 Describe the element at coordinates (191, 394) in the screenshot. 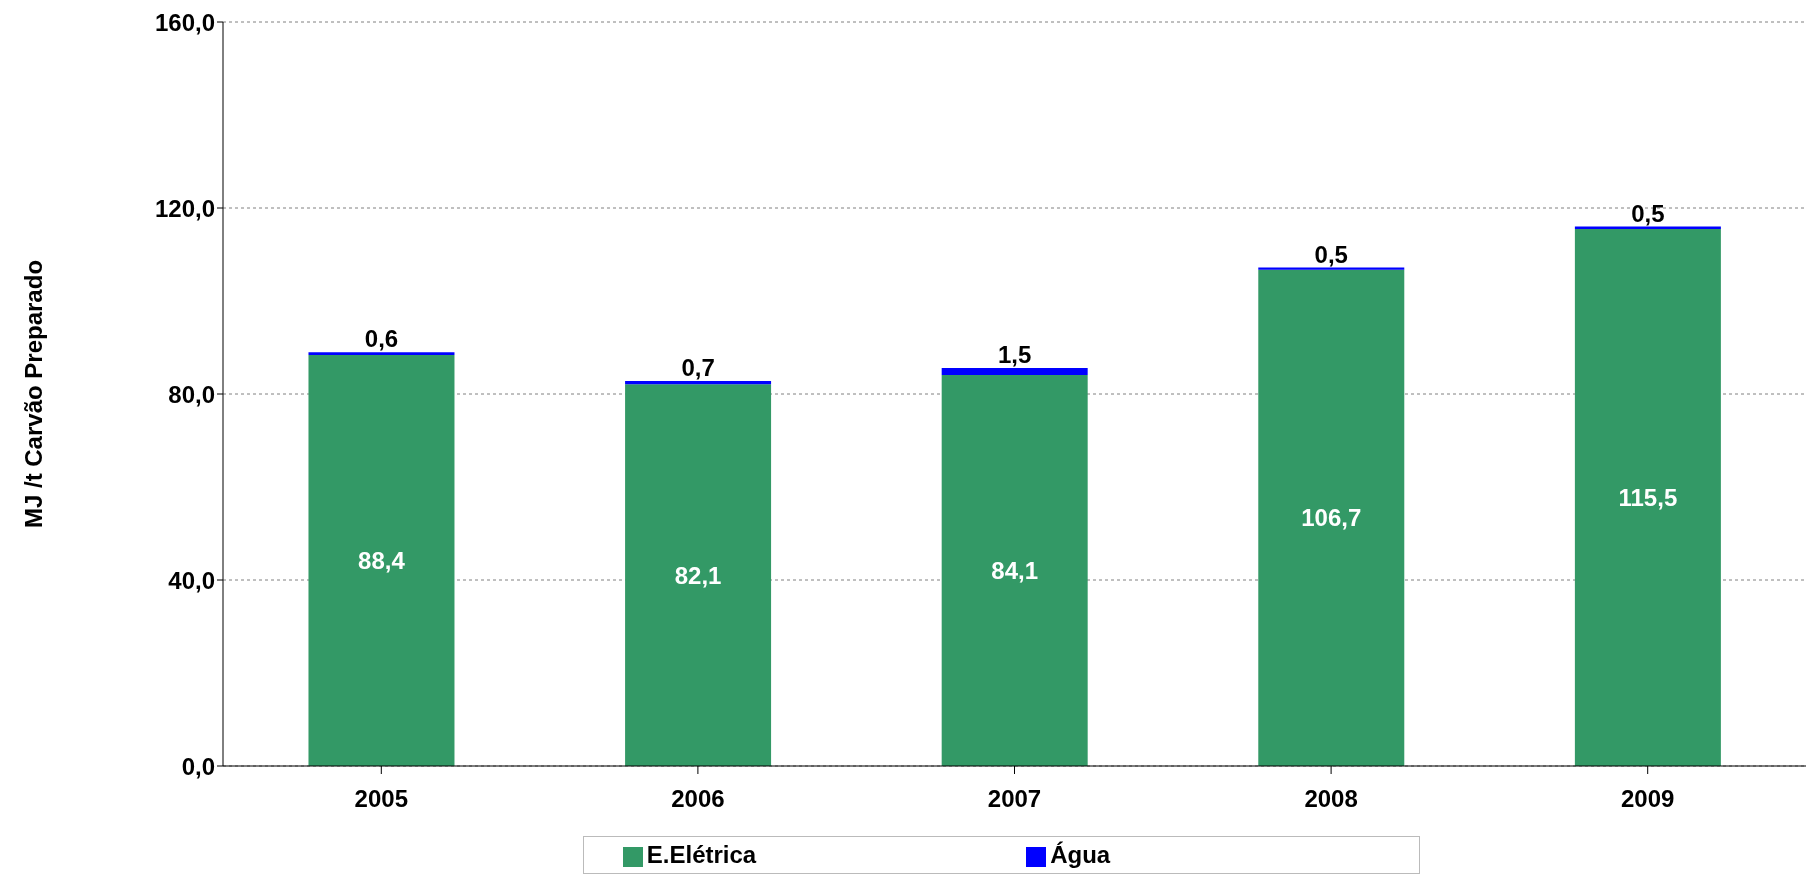

I see `y-tick-label: 80,0` at that location.